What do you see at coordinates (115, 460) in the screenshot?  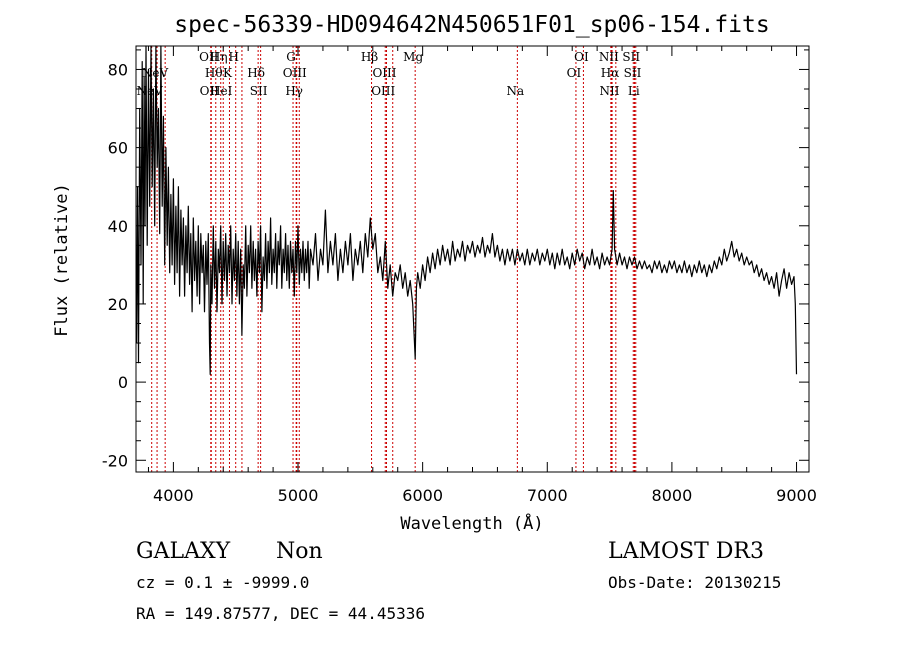 I see `y-tick-label: -20` at bounding box center [115, 460].